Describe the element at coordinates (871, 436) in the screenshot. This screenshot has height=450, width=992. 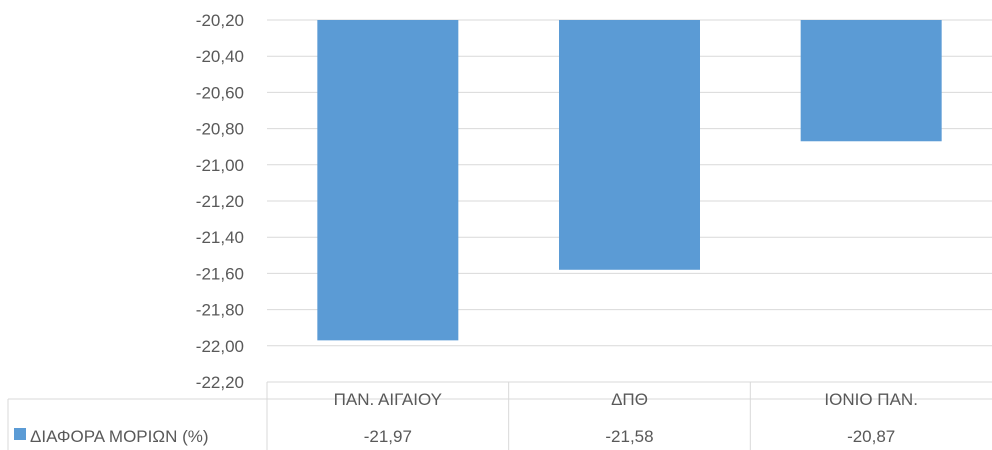
I see `value-label: -20,87` at that location.